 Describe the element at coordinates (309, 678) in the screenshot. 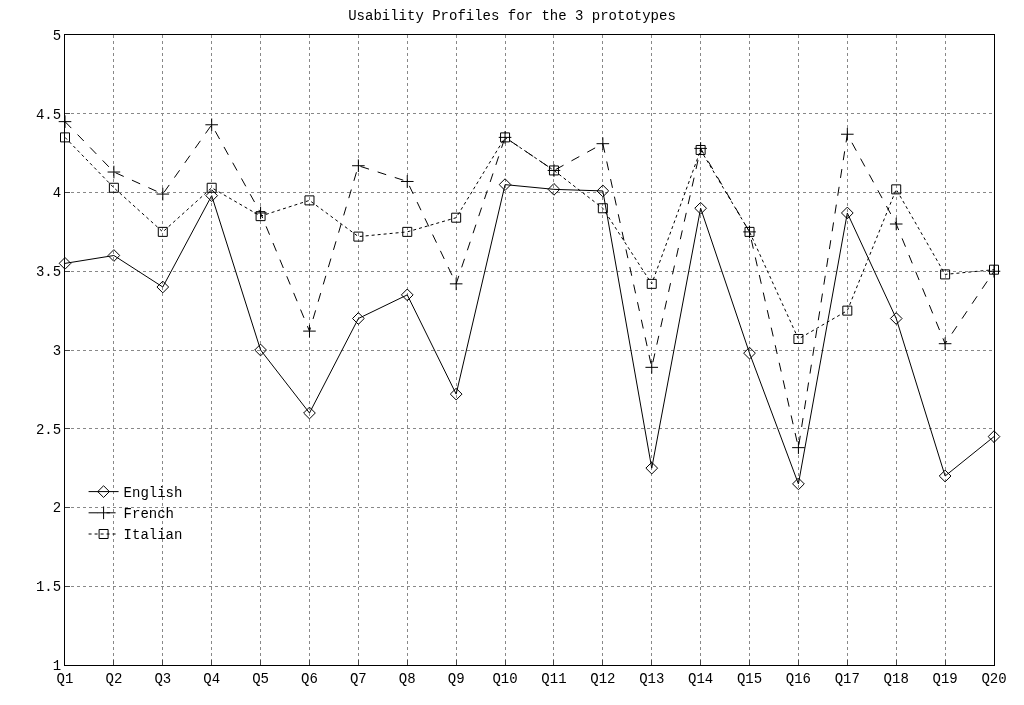

I see `x-tick-label: Q6` at that location.